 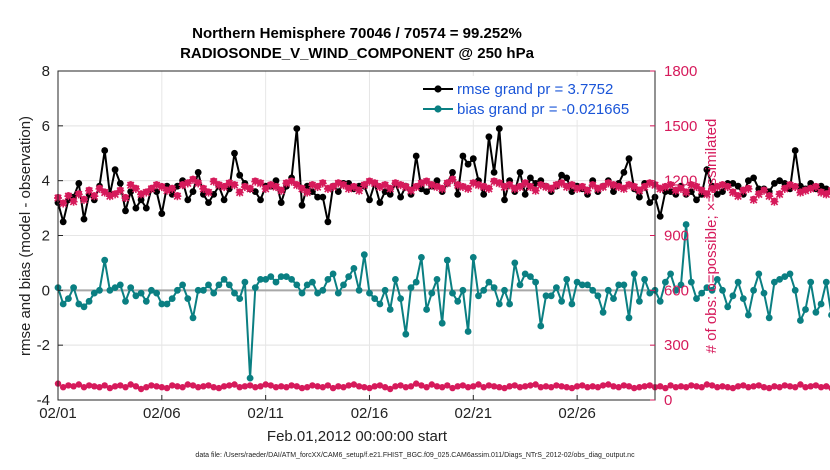 What do you see at coordinates (577, 413) in the screenshot?
I see `x-tick-label: 02/26` at bounding box center [577, 413].